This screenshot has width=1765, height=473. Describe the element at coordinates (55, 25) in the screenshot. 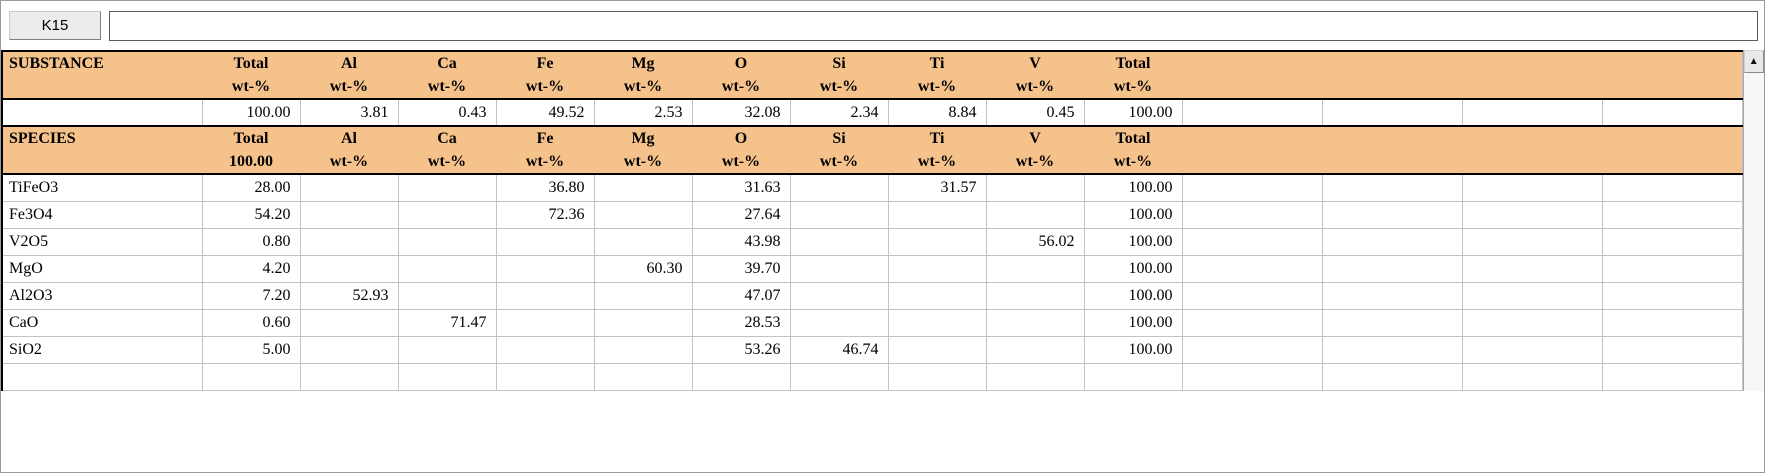

I see `cell-reference-box: K15` at that location.